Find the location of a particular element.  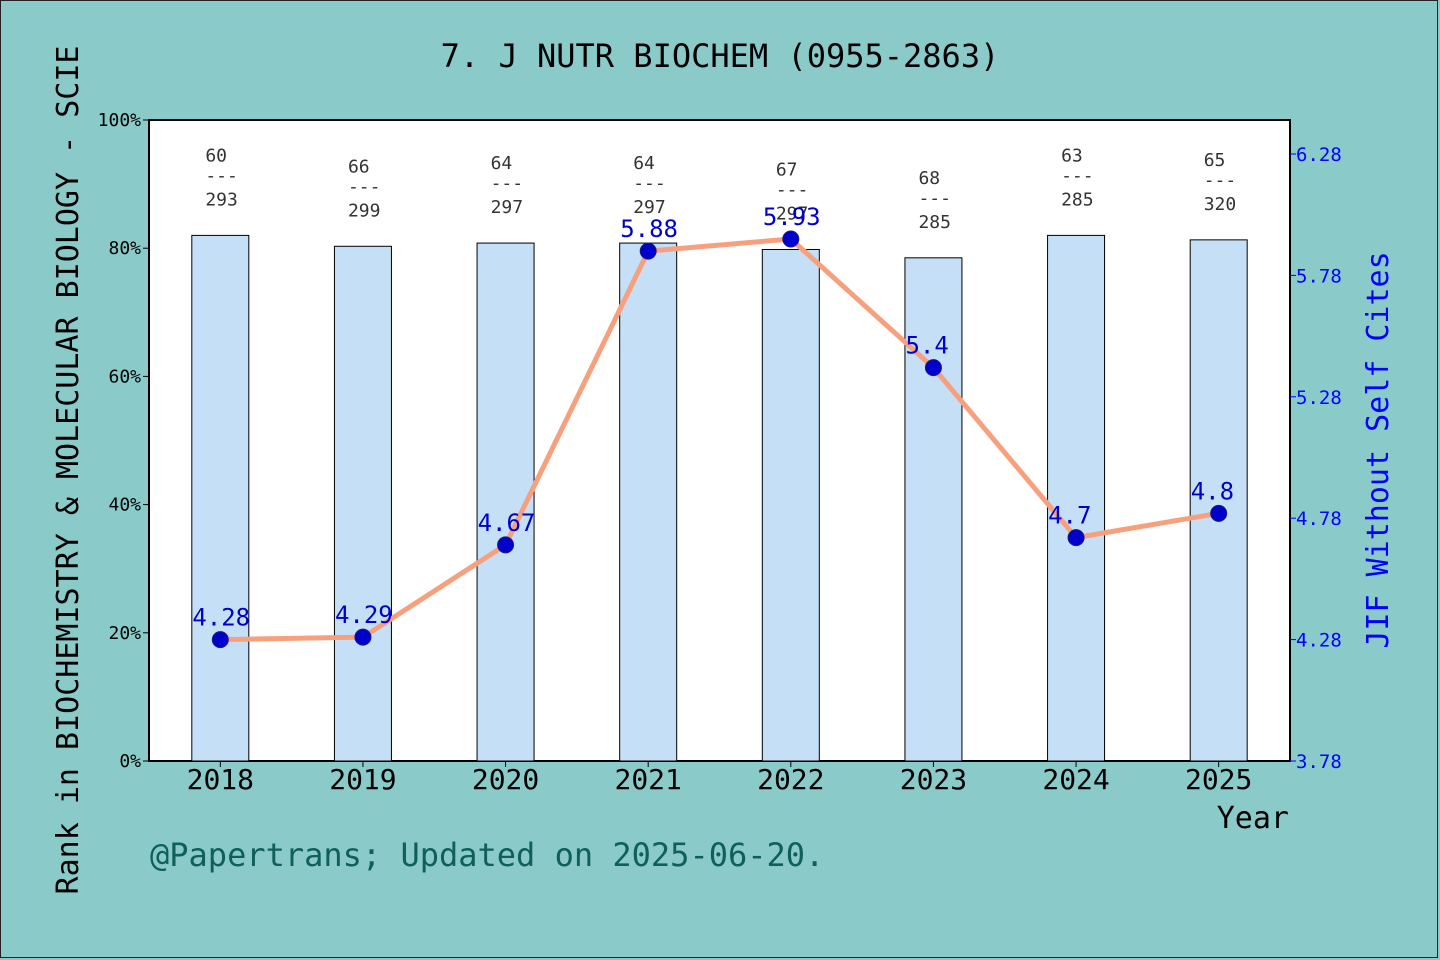

jif-point-2019 is located at coordinates (363, 637).